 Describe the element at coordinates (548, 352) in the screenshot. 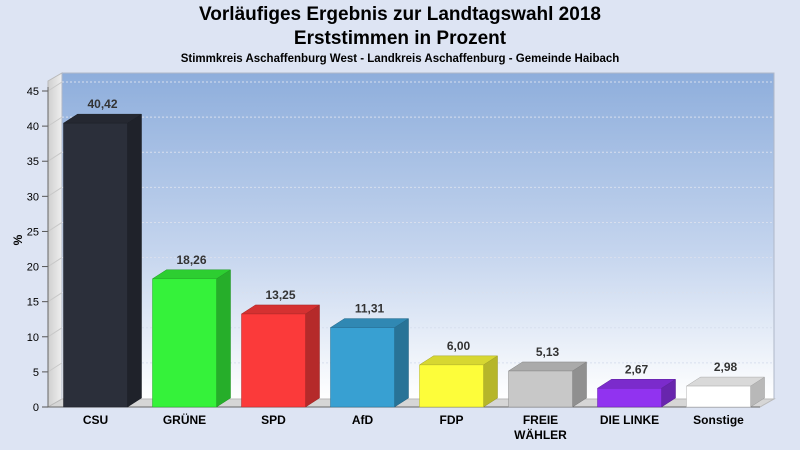

I see `data-label: 5,13` at that location.